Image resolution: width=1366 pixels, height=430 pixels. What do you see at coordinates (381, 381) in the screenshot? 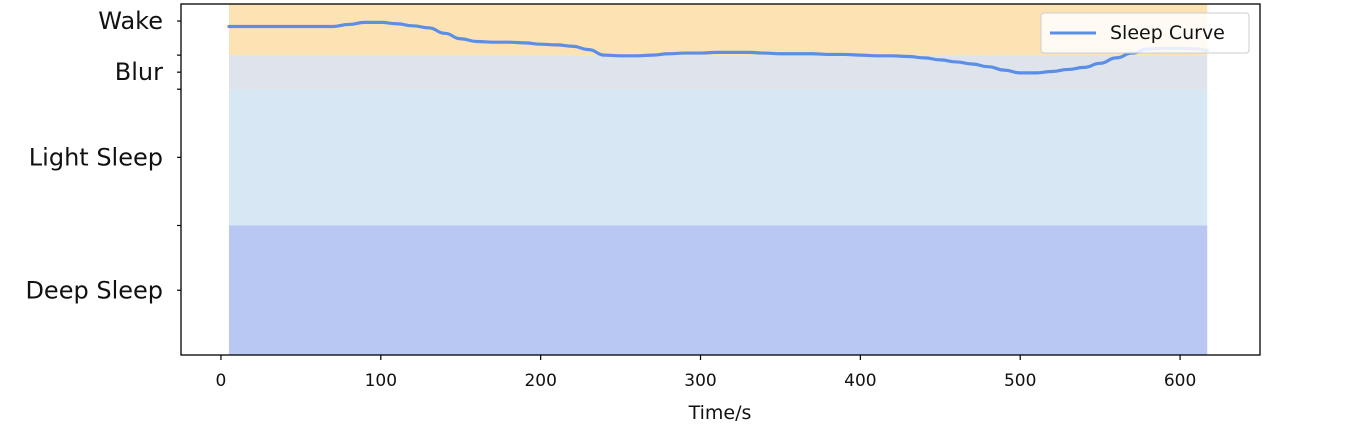
I see `x-tick-label-100: 100` at bounding box center [381, 381].